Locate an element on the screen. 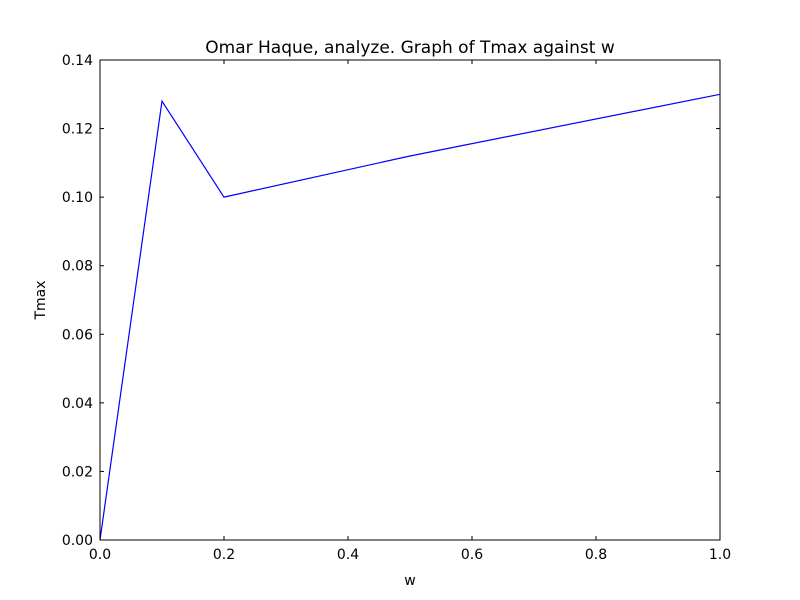  y-tick-label: 0.12 is located at coordinates (77, 130).